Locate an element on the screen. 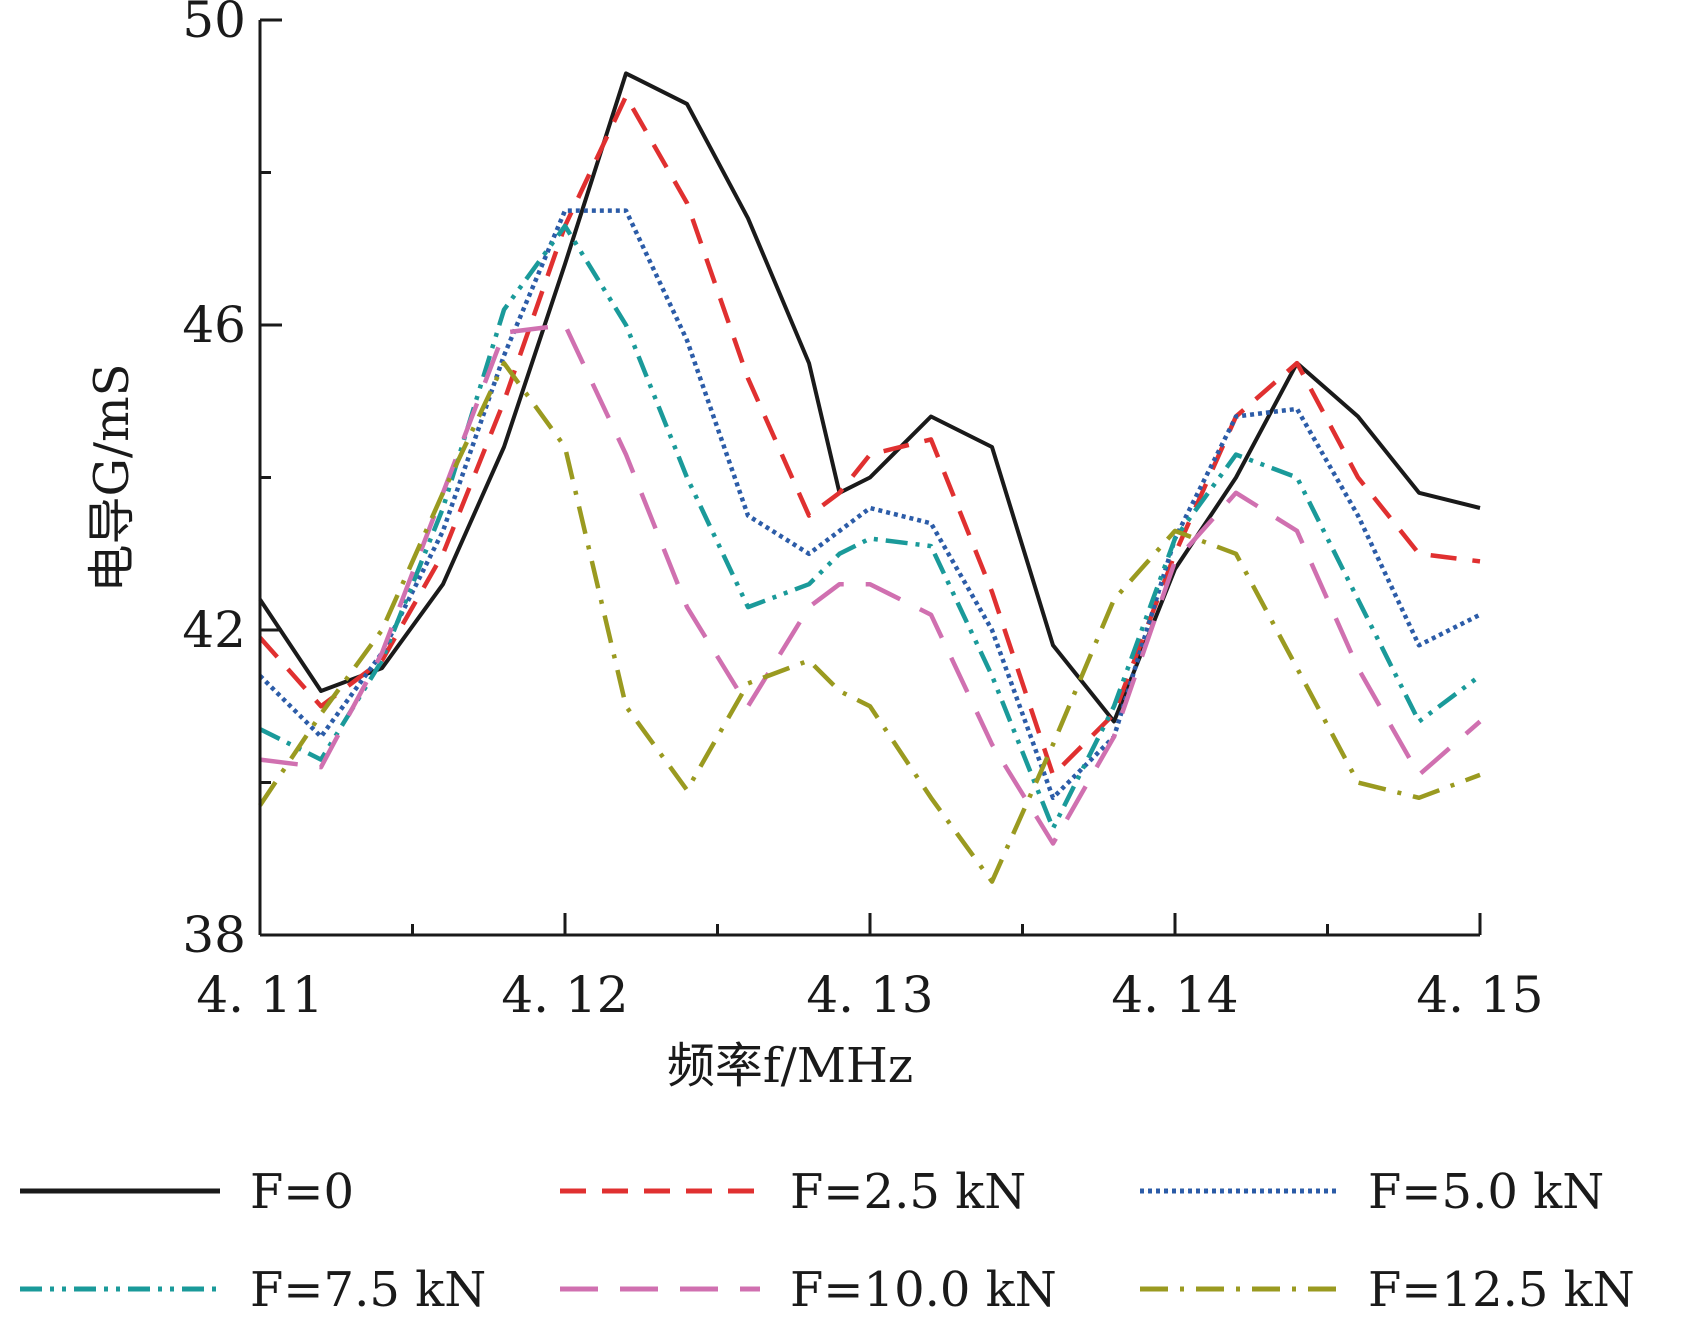  y-tick-label: 38 is located at coordinates (214, 935).